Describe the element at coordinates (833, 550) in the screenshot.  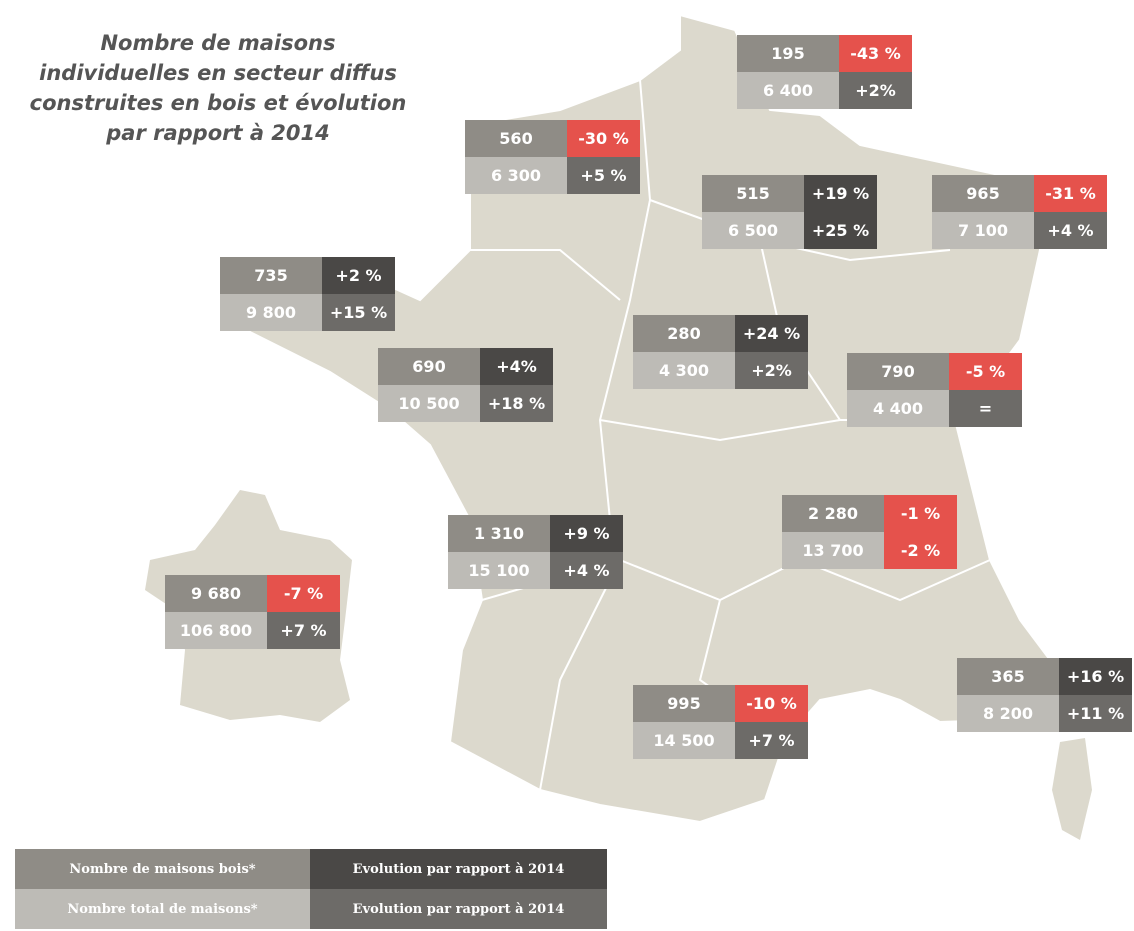
I see `total-count: 13 700` at that location.